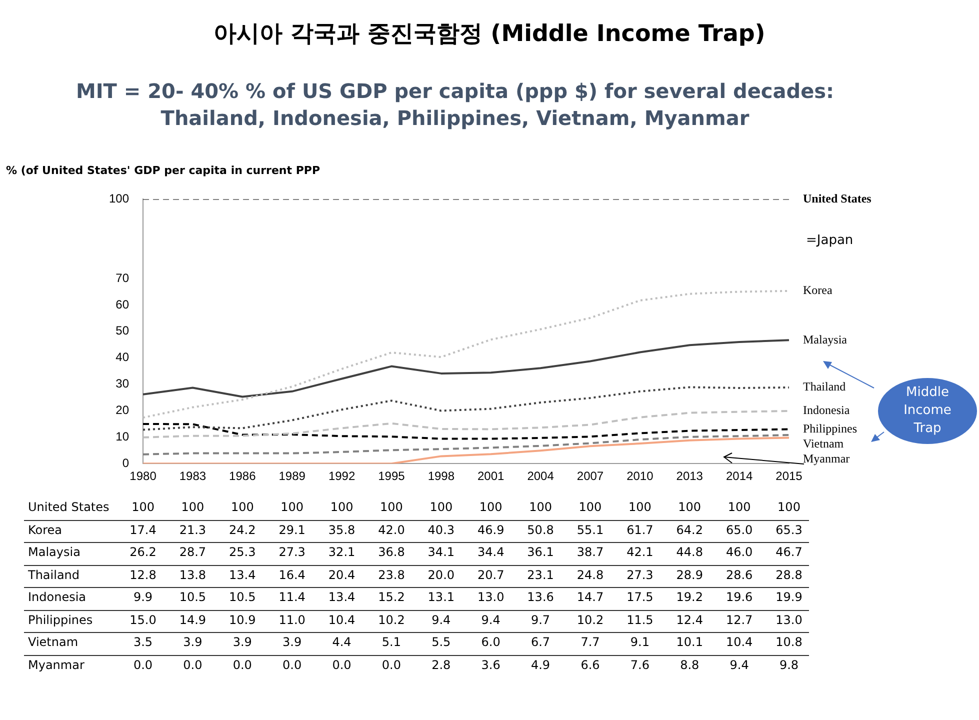 The image size is (979, 720). I want to click on data-label: 19.6, so click(739, 597).